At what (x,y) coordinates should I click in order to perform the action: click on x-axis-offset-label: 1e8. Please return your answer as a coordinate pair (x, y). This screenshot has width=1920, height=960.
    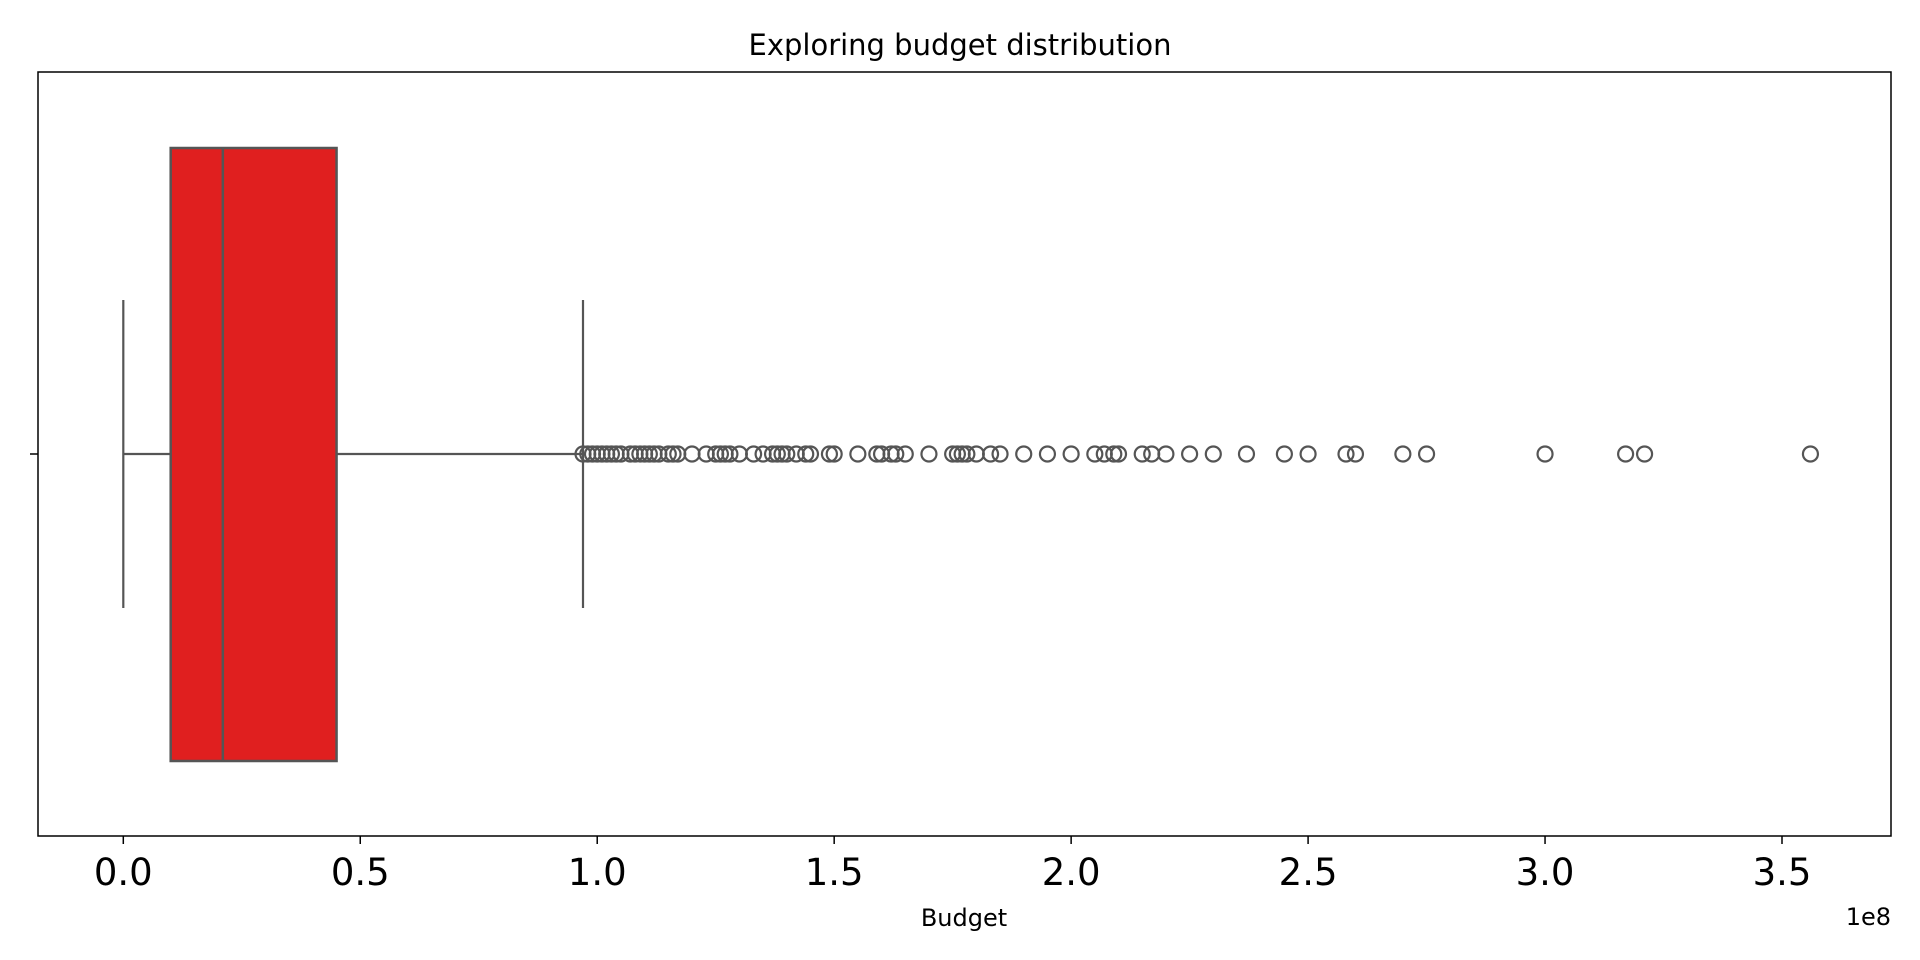
    Looking at the image, I should click on (1868, 917).